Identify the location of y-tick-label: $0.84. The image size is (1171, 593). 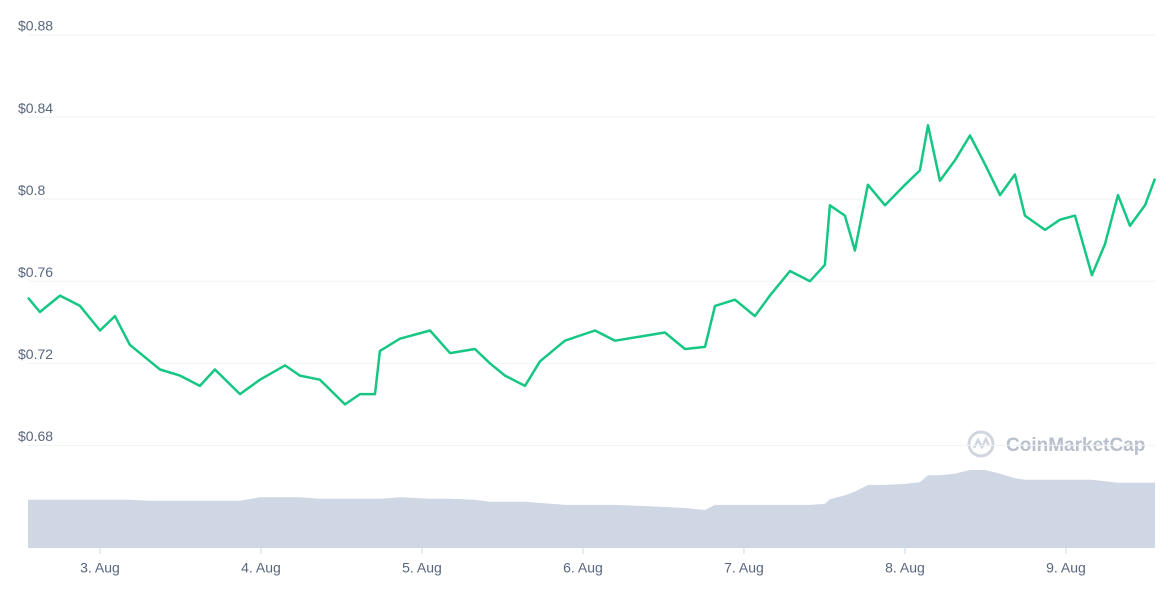
(35, 108).